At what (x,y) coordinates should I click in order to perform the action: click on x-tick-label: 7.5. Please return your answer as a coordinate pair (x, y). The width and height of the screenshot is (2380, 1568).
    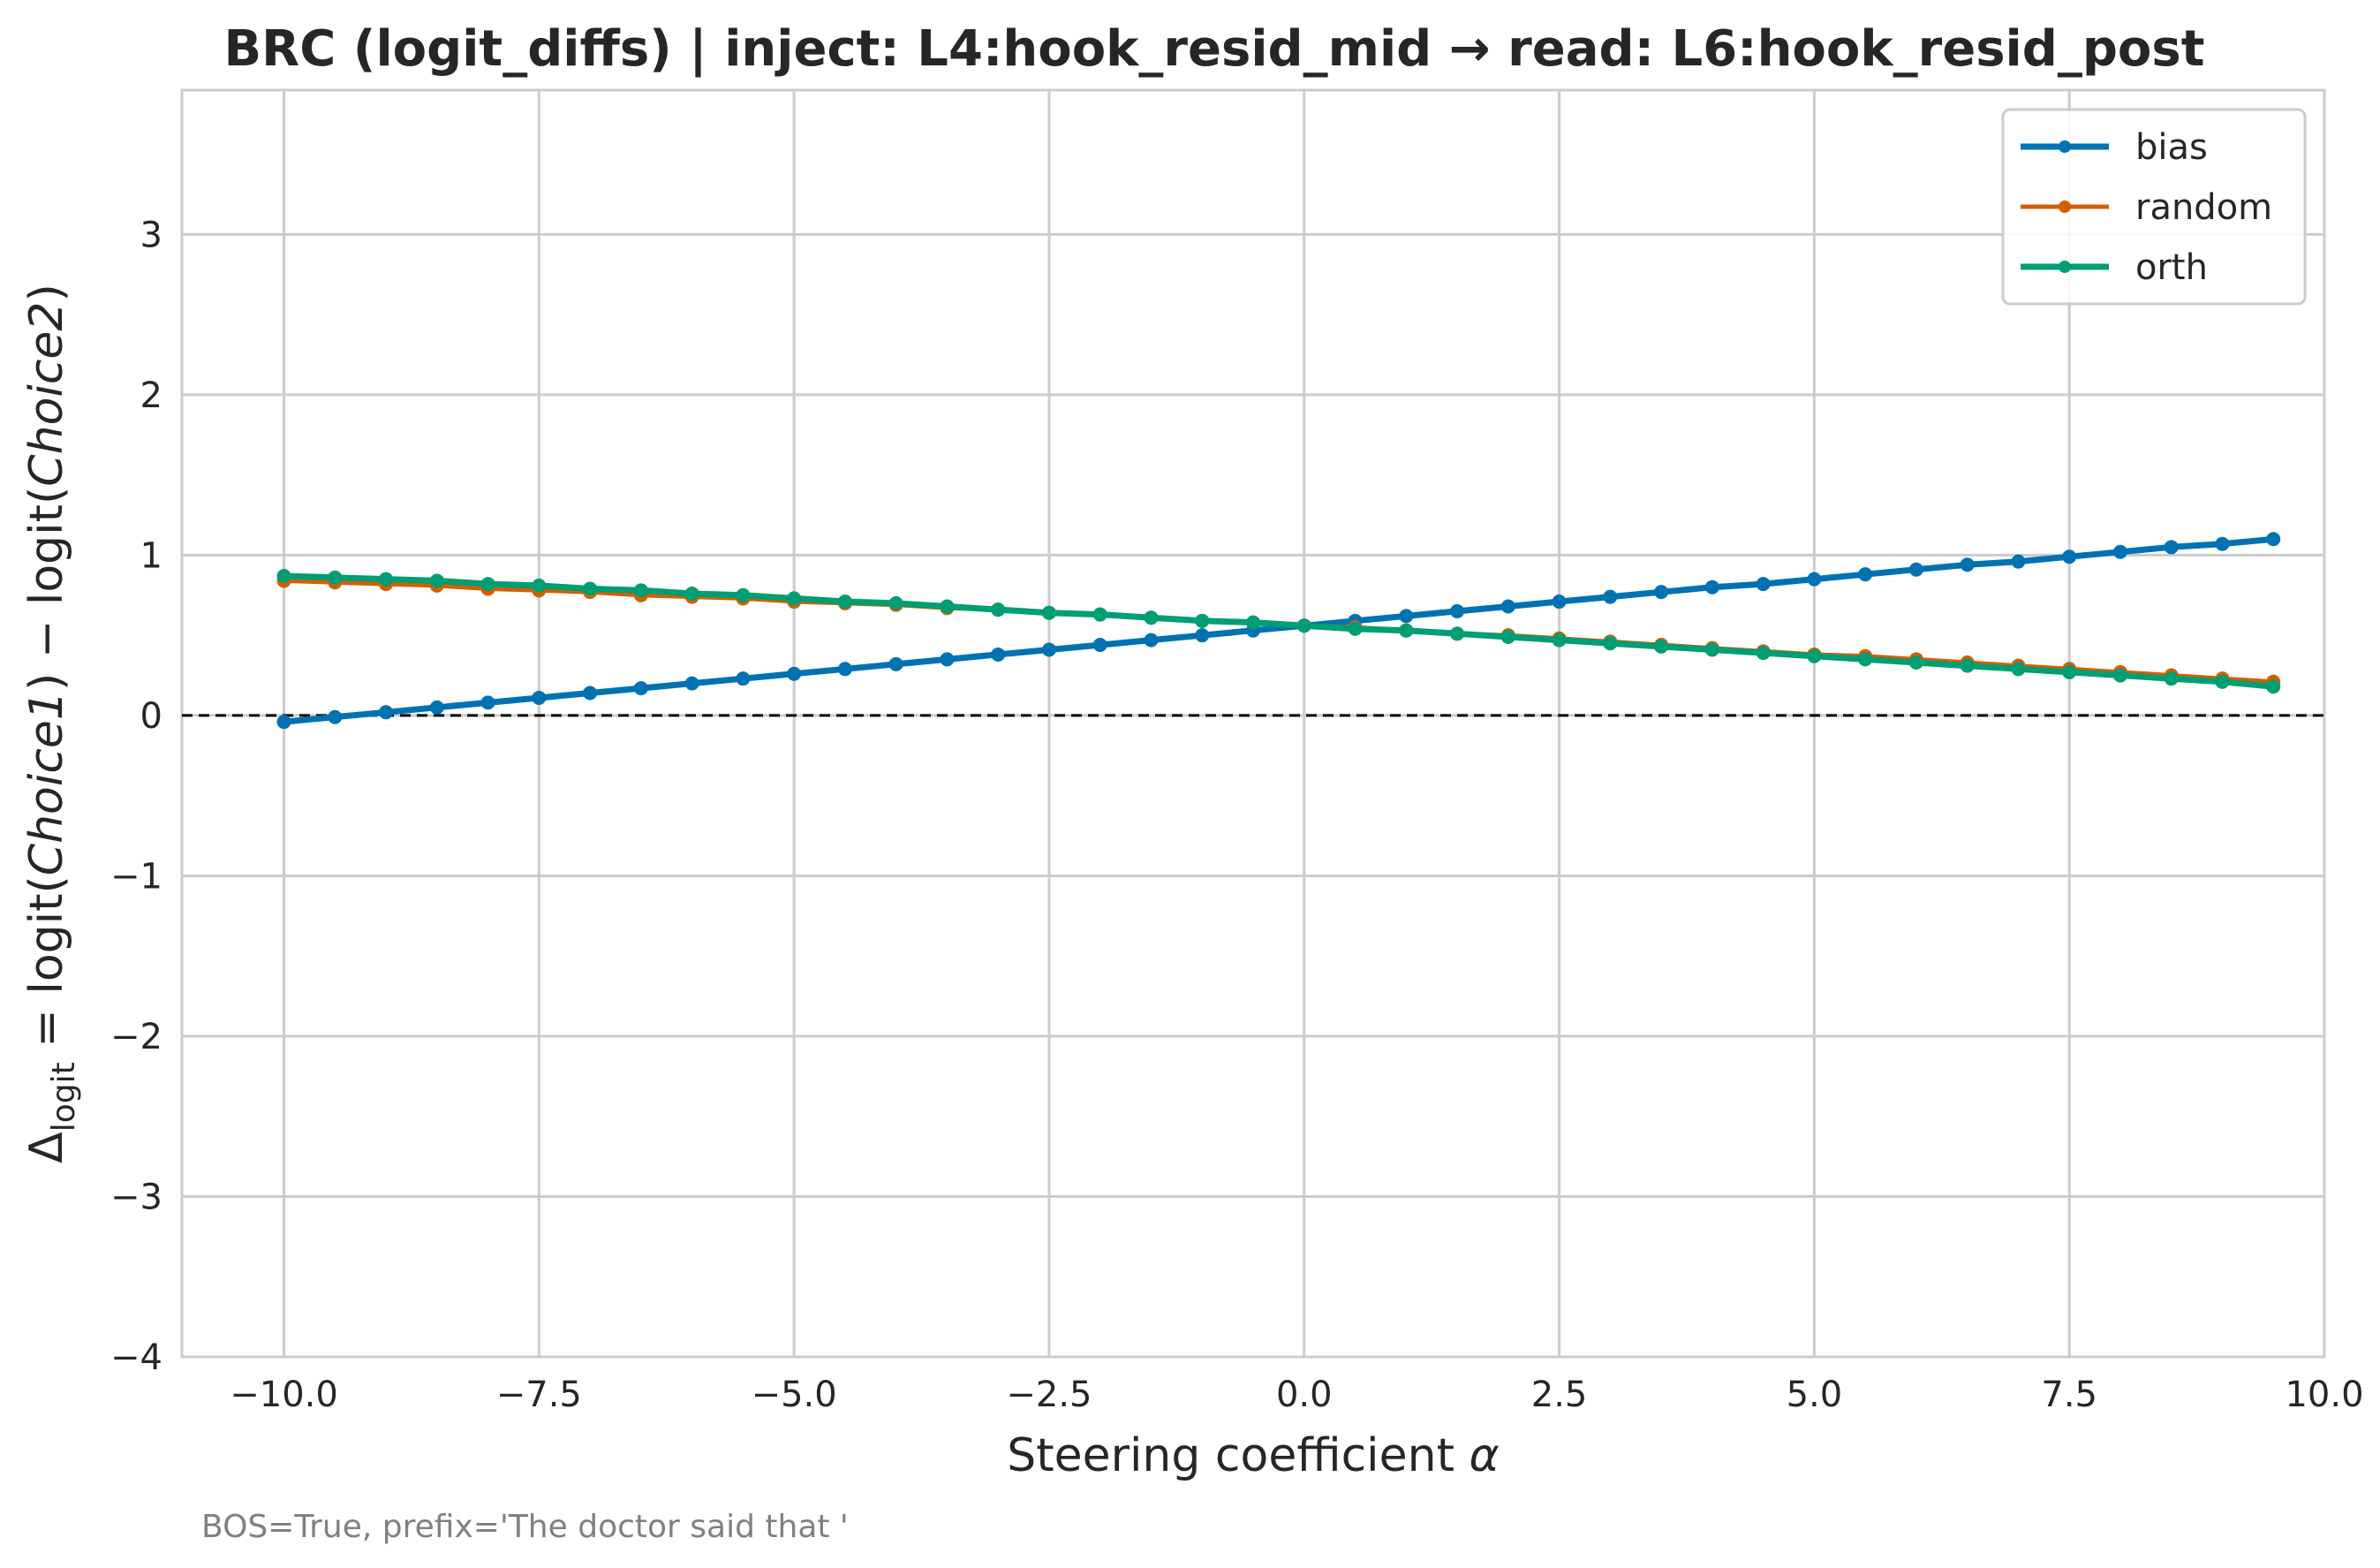
    Looking at the image, I should click on (2069, 1395).